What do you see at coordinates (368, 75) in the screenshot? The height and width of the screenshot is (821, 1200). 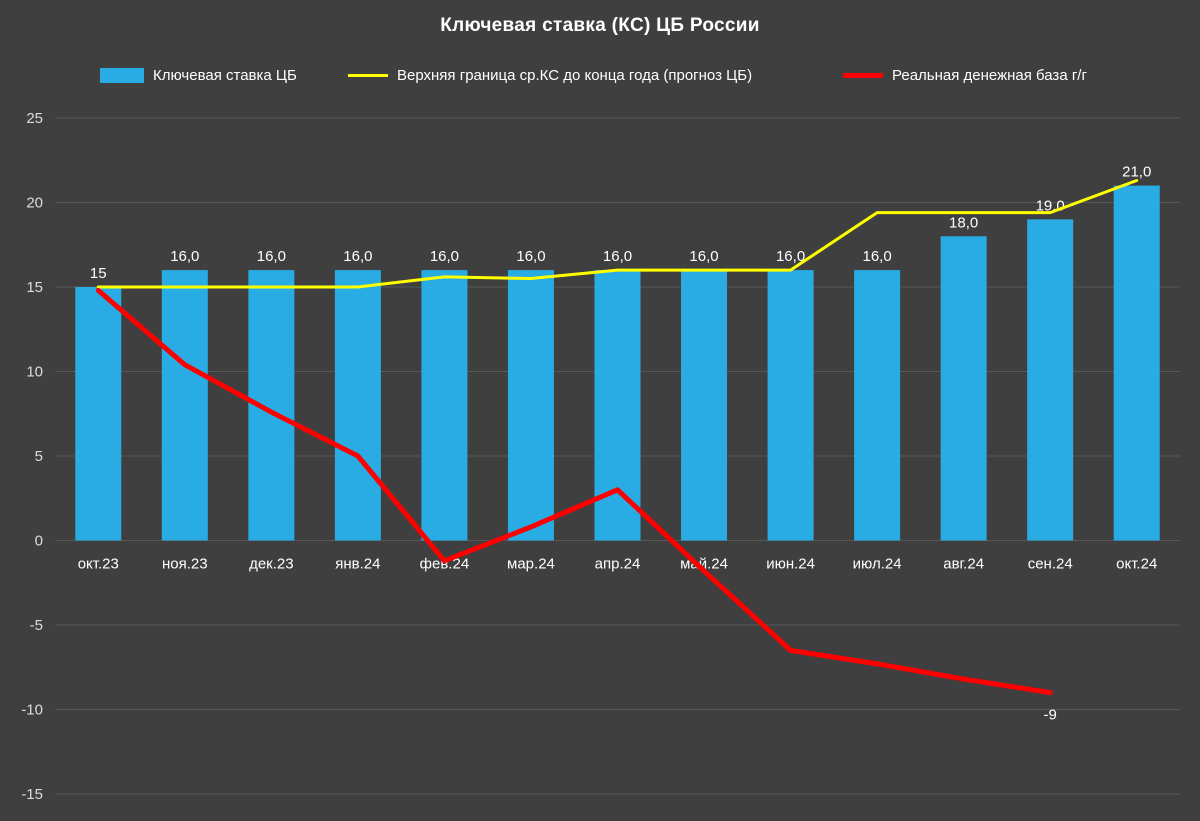 I see `forecast-line-swatch-icon` at bounding box center [368, 75].